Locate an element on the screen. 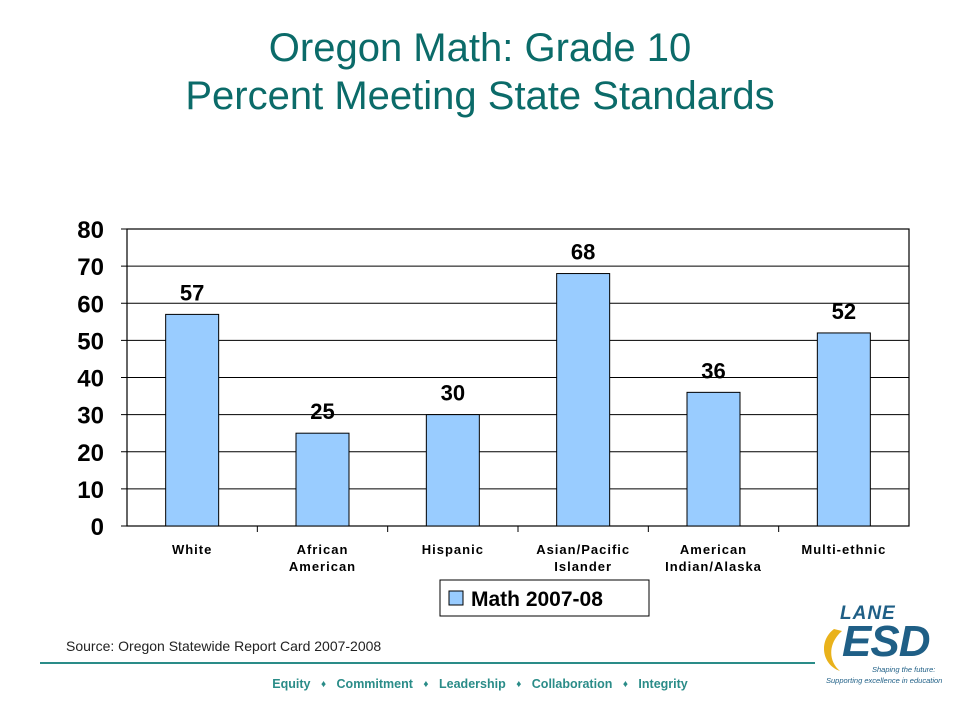 The width and height of the screenshot is (960, 720). data-label: 68 is located at coordinates (583, 252).